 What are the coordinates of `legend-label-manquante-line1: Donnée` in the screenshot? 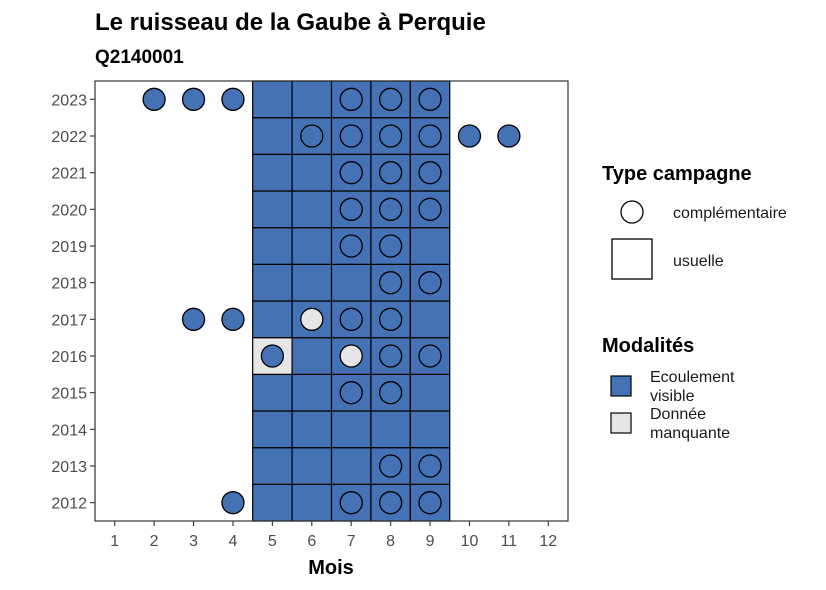 It's located at (678, 414).